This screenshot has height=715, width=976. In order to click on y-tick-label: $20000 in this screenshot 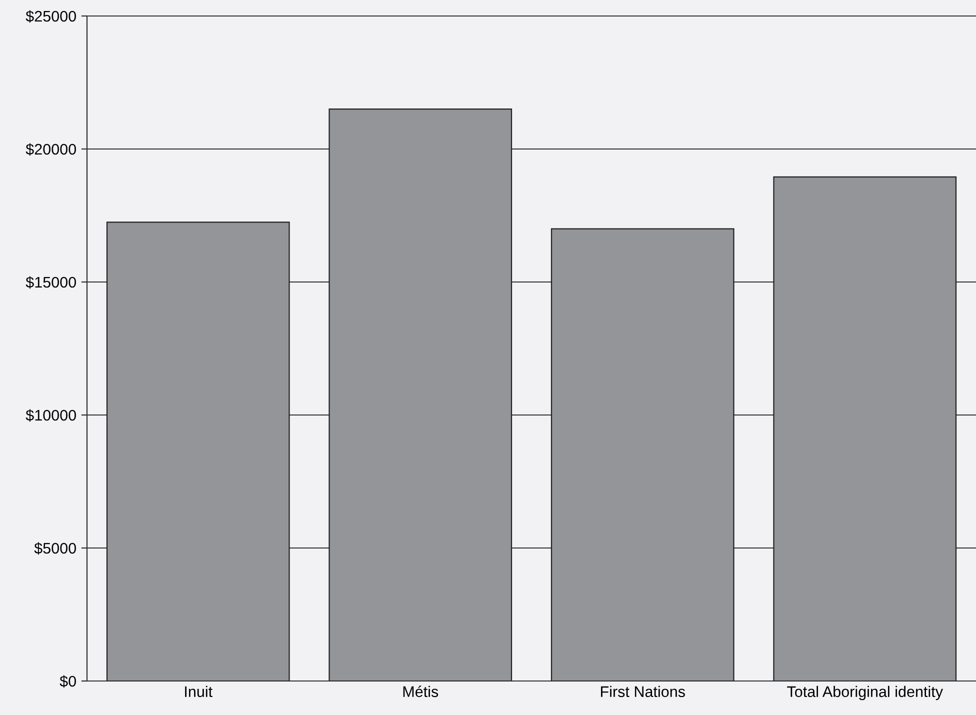, I will do `click(51, 149)`.